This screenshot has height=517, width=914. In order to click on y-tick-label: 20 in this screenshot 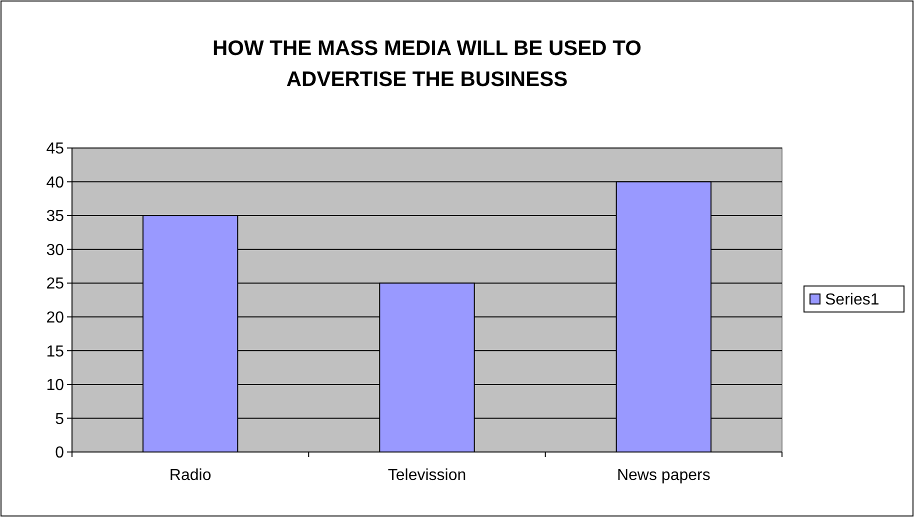, I will do `click(55, 317)`.